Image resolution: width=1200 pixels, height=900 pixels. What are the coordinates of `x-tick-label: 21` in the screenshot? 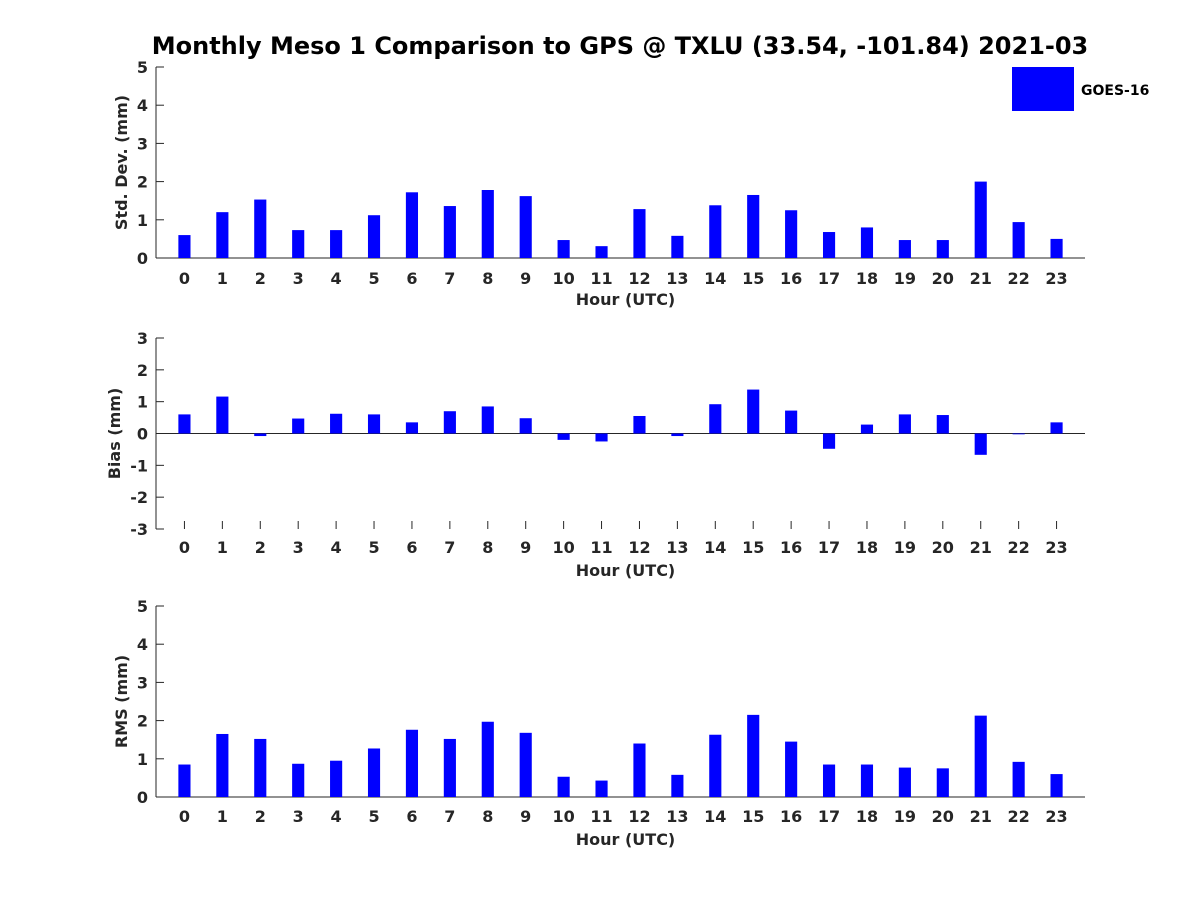 It's located at (981, 278).